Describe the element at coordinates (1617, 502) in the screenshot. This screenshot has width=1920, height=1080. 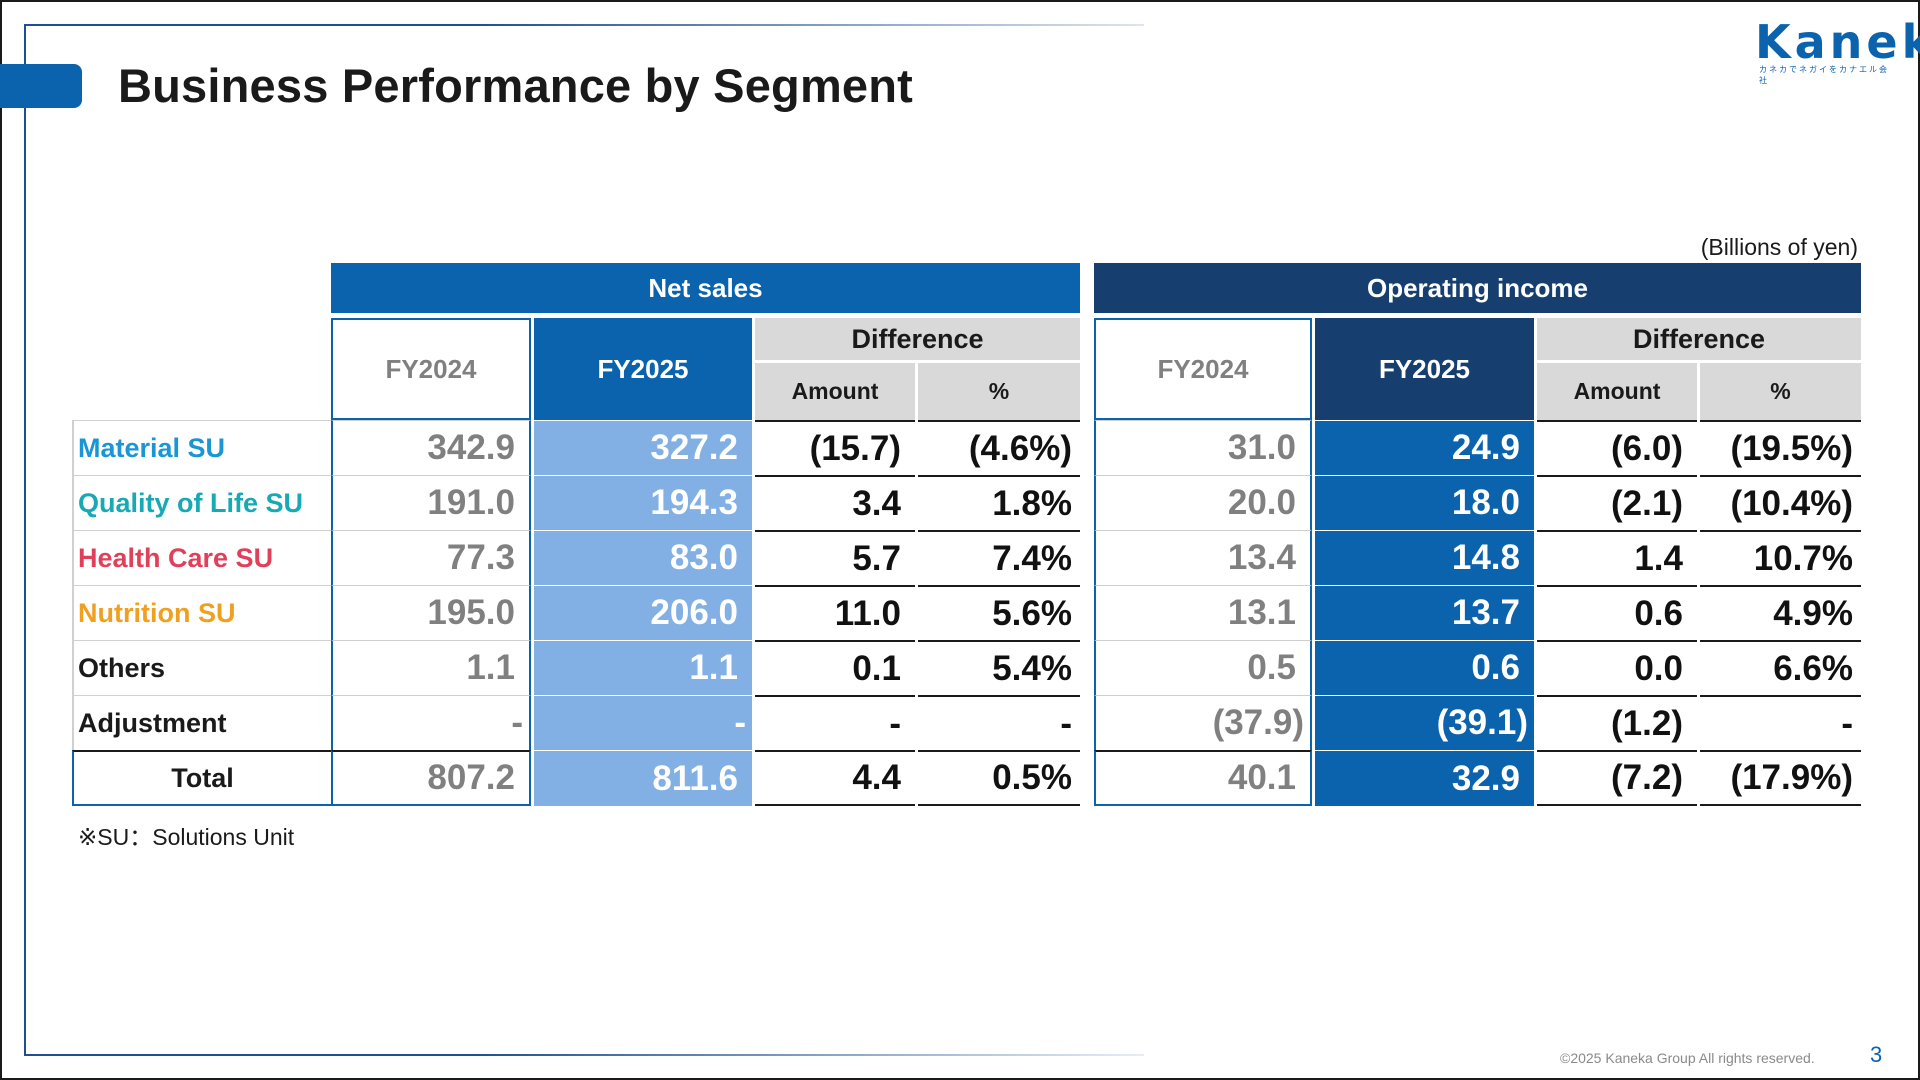
I see `oi-amount-value: (2.1)` at that location.